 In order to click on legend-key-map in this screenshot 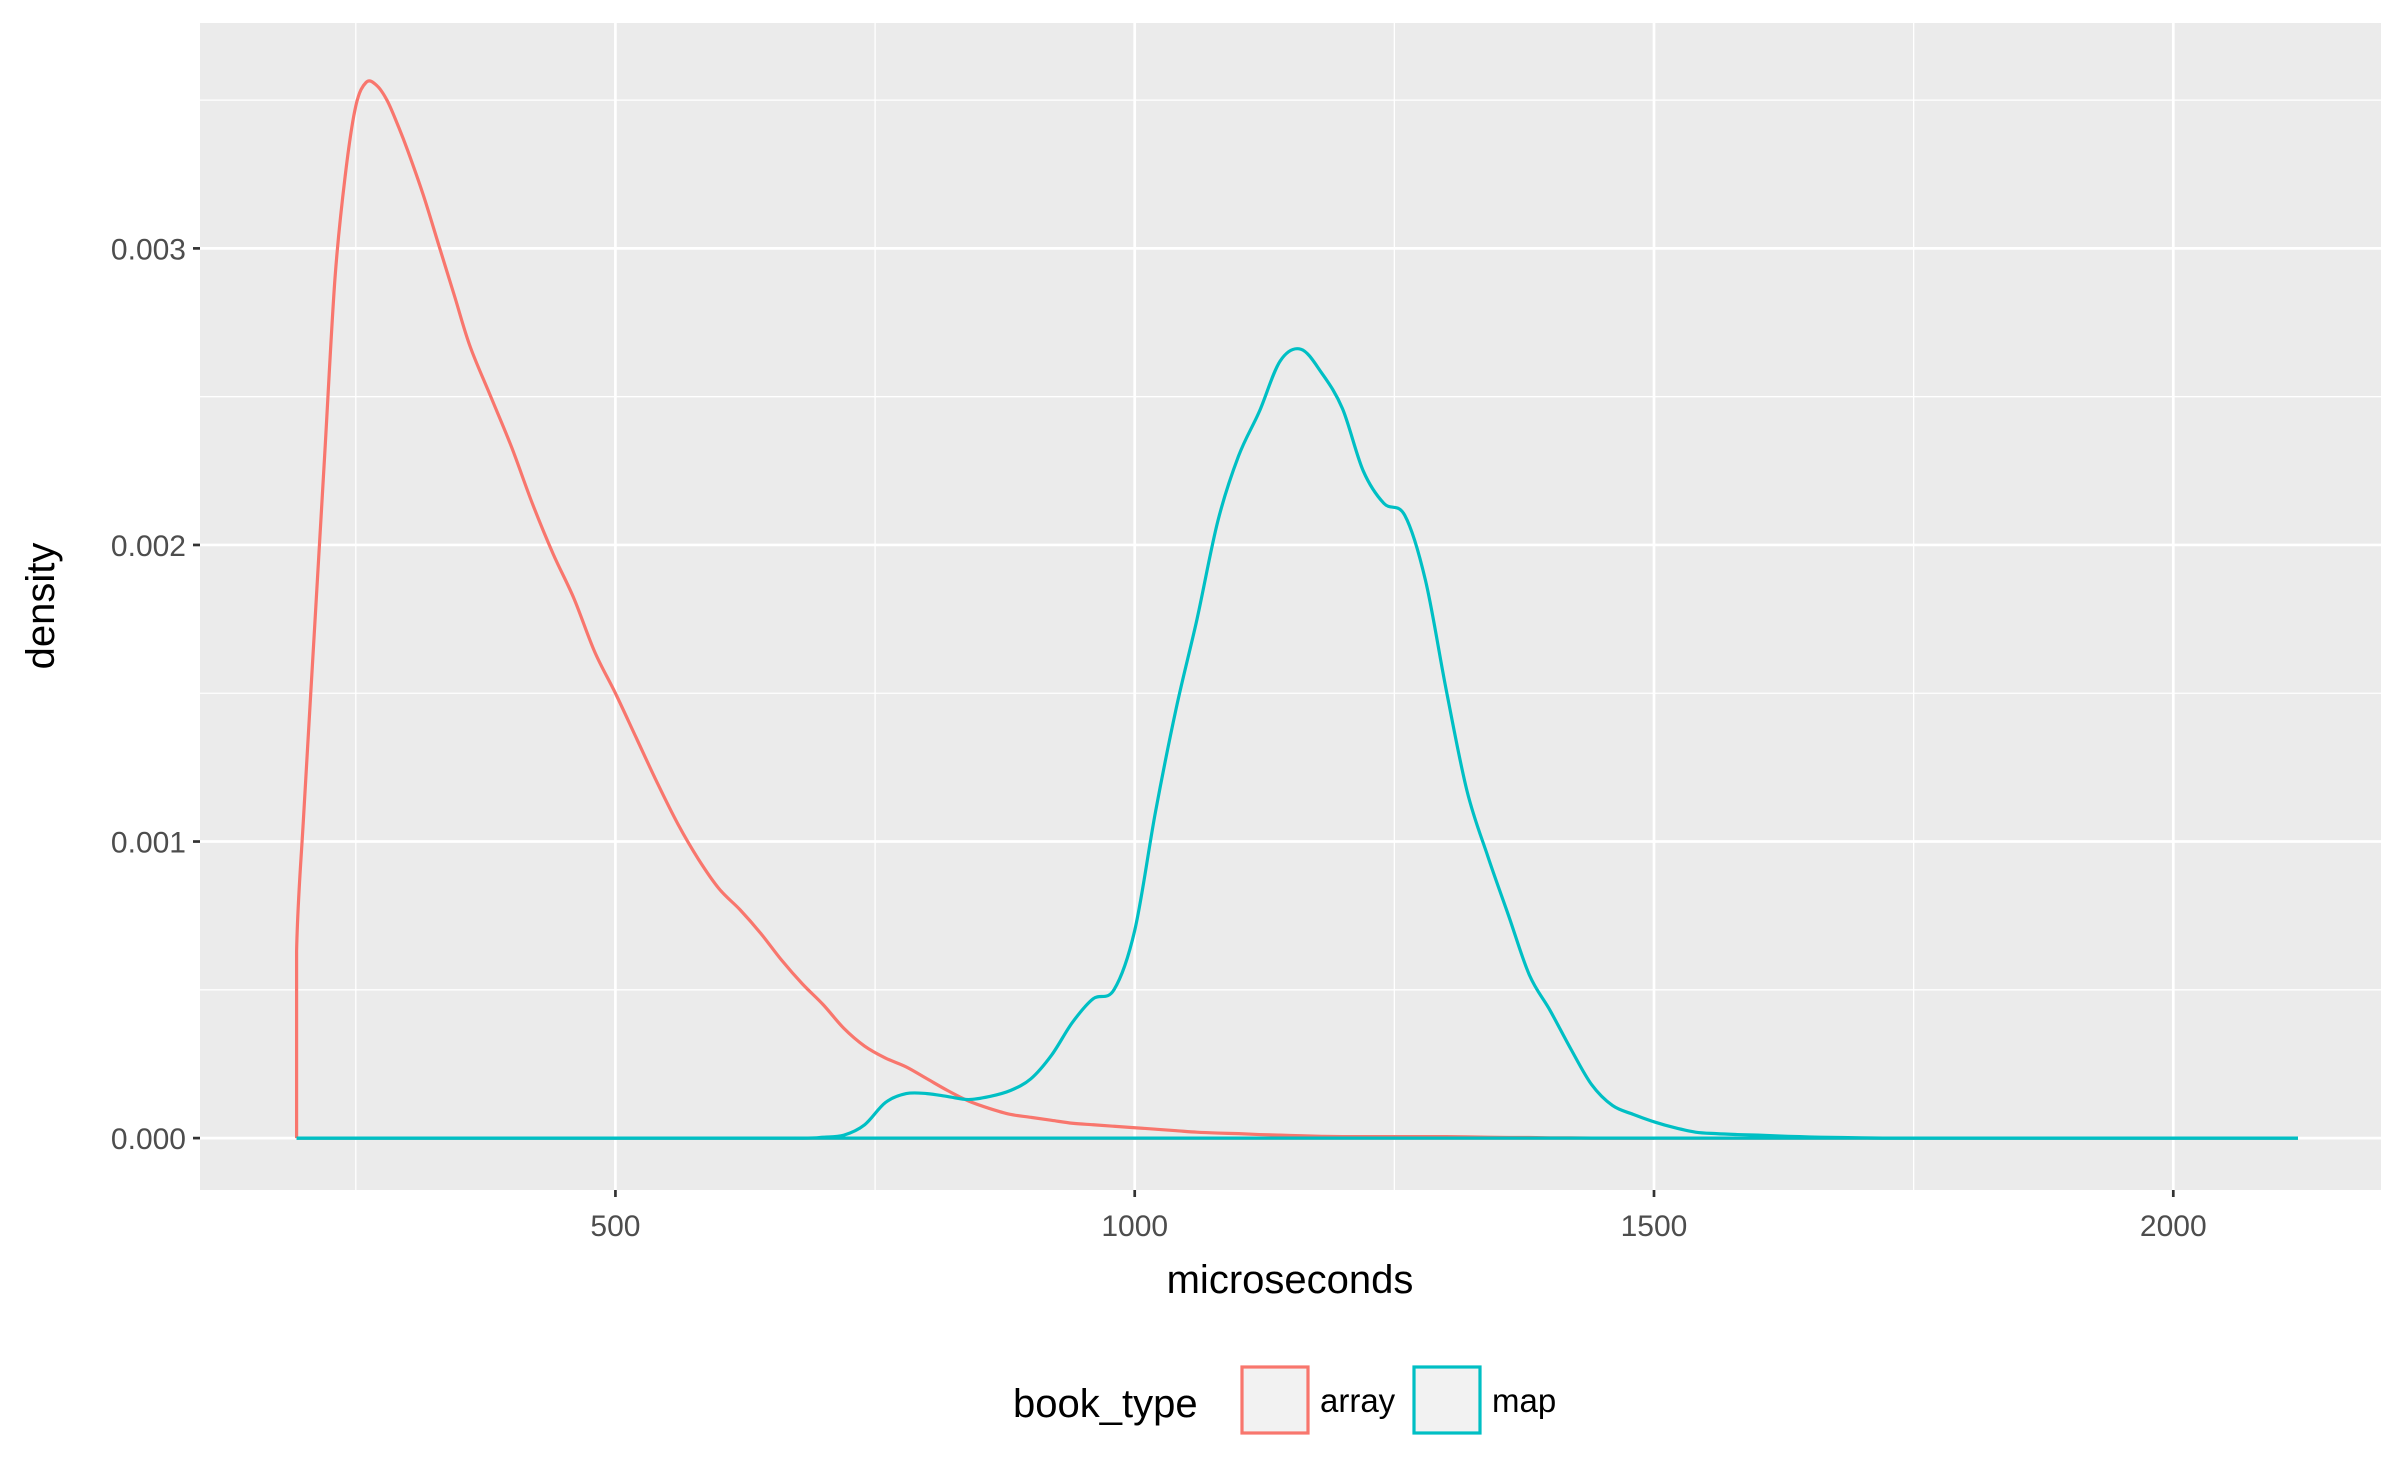, I will do `click(1447, 1400)`.